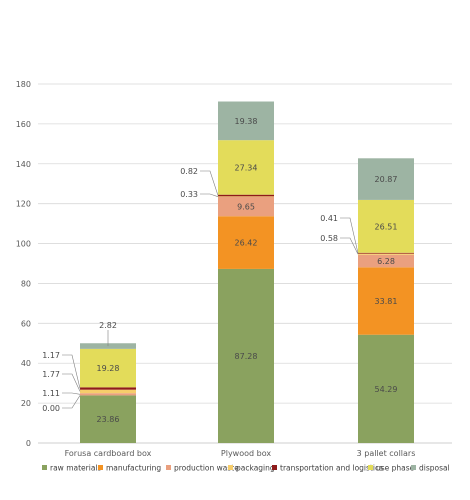  I want to click on y-axis: 0 20 40 60 80 100 120 140 160 180, so click(23, 264).